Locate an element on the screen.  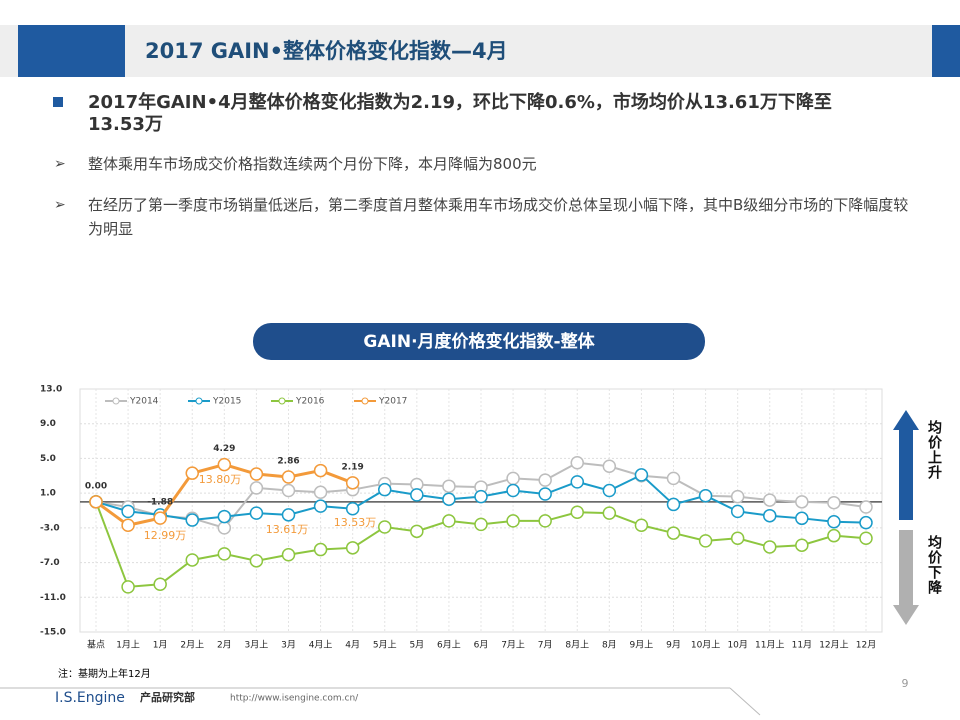
x-tick-label: 12月 is located at coordinates (866, 645).